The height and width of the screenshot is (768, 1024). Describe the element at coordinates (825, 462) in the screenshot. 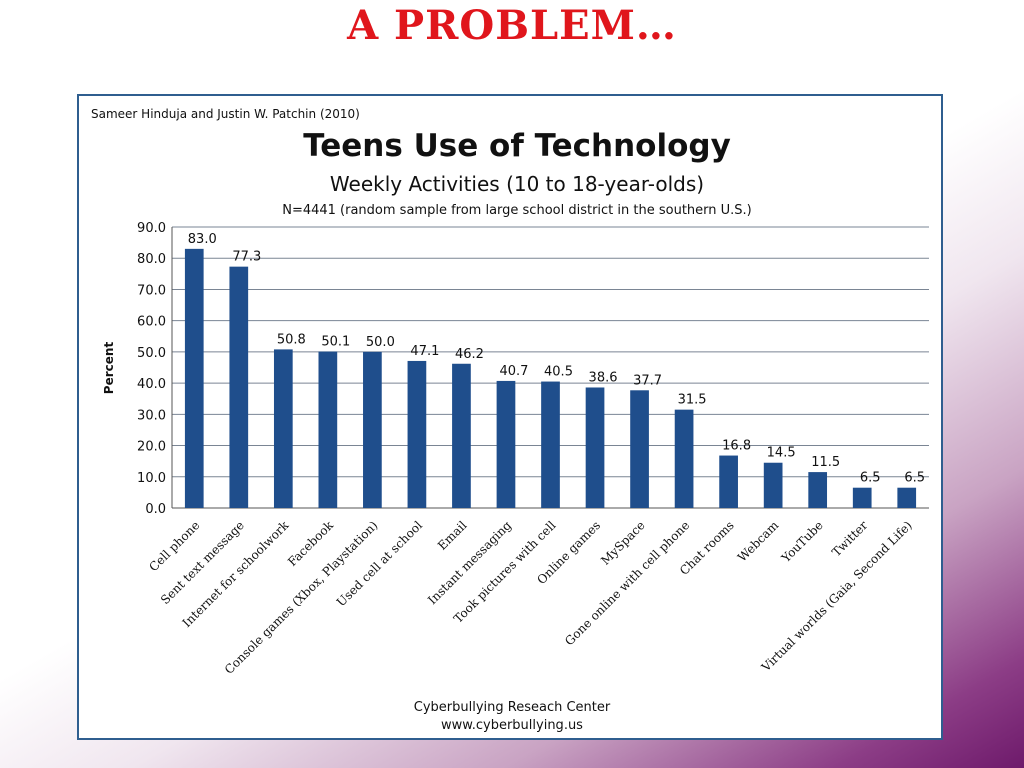

I see `bar-value-label: 11.5` at that location.